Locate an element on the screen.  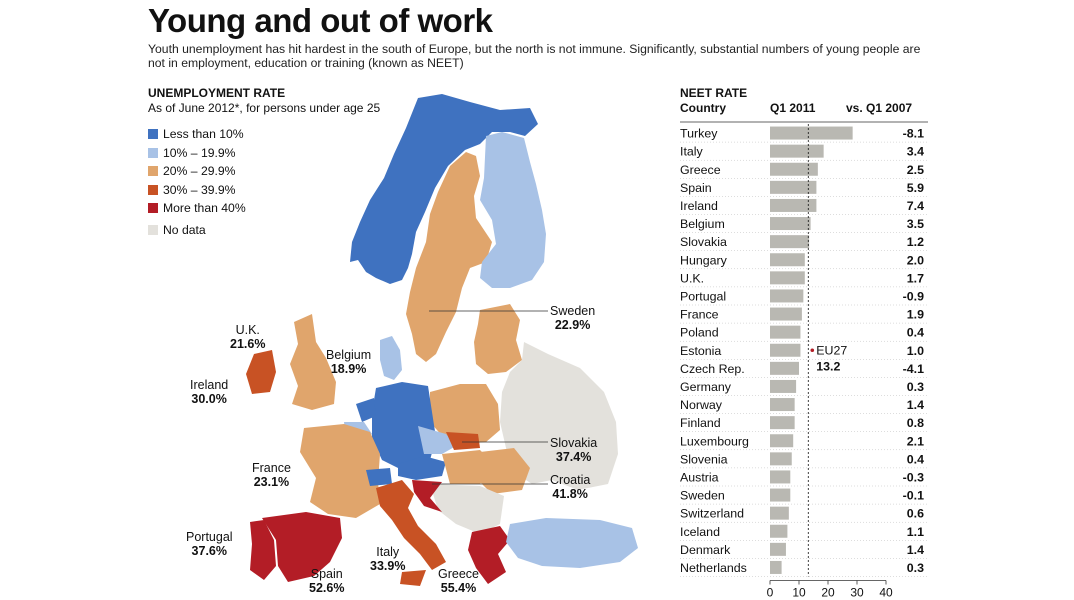
neet-country-label: Italy is located at coordinates (692, 152).